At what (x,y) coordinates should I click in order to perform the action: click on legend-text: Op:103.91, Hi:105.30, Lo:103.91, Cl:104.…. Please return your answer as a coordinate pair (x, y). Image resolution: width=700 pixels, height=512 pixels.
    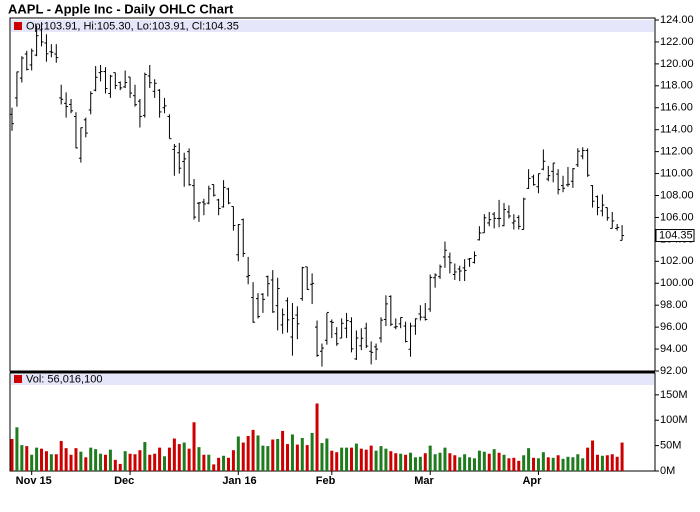
    Looking at the image, I should click on (132, 26).